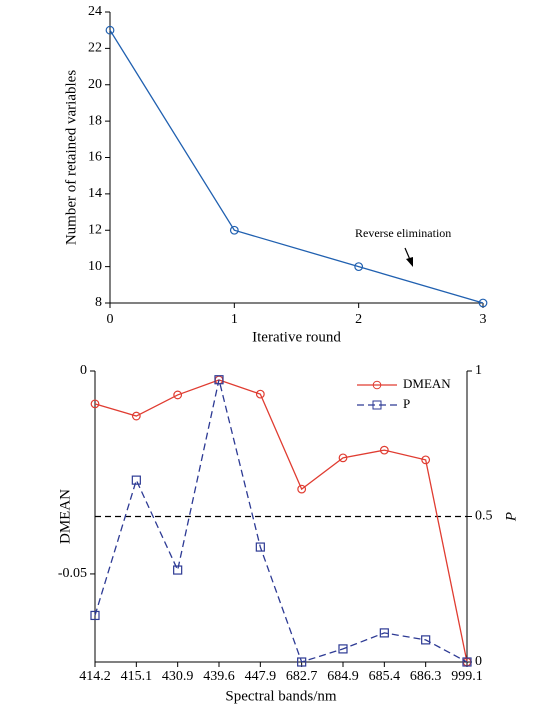  I want to click on y2-tick-label: 1, so click(478, 370).